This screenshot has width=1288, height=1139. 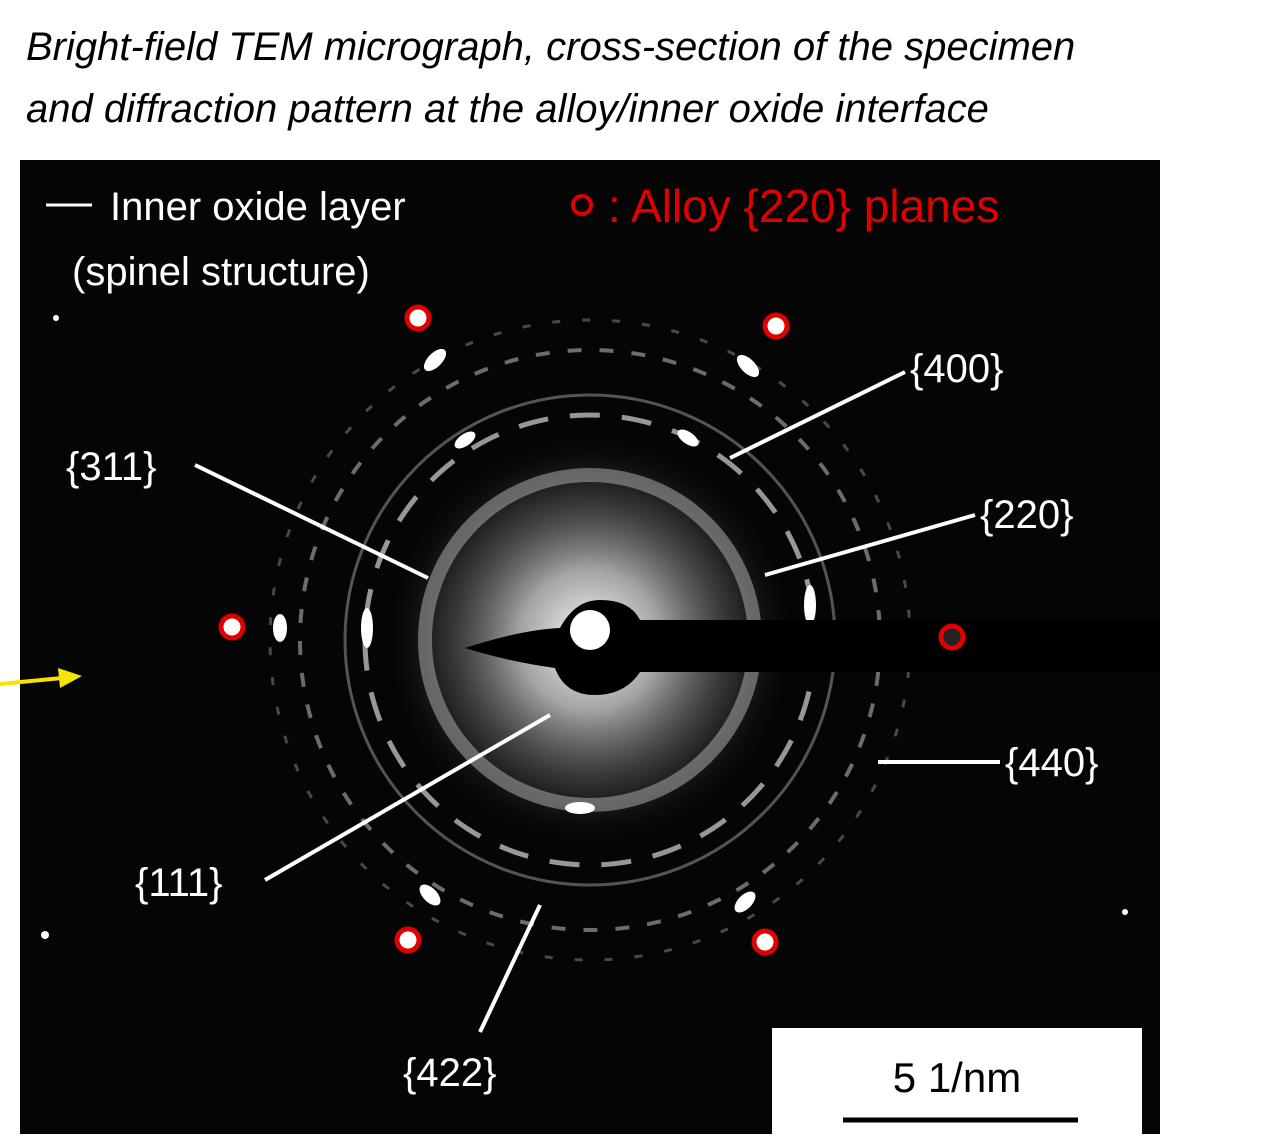 What do you see at coordinates (70, 678) in the screenshot?
I see `arrow-head` at bounding box center [70, 678].